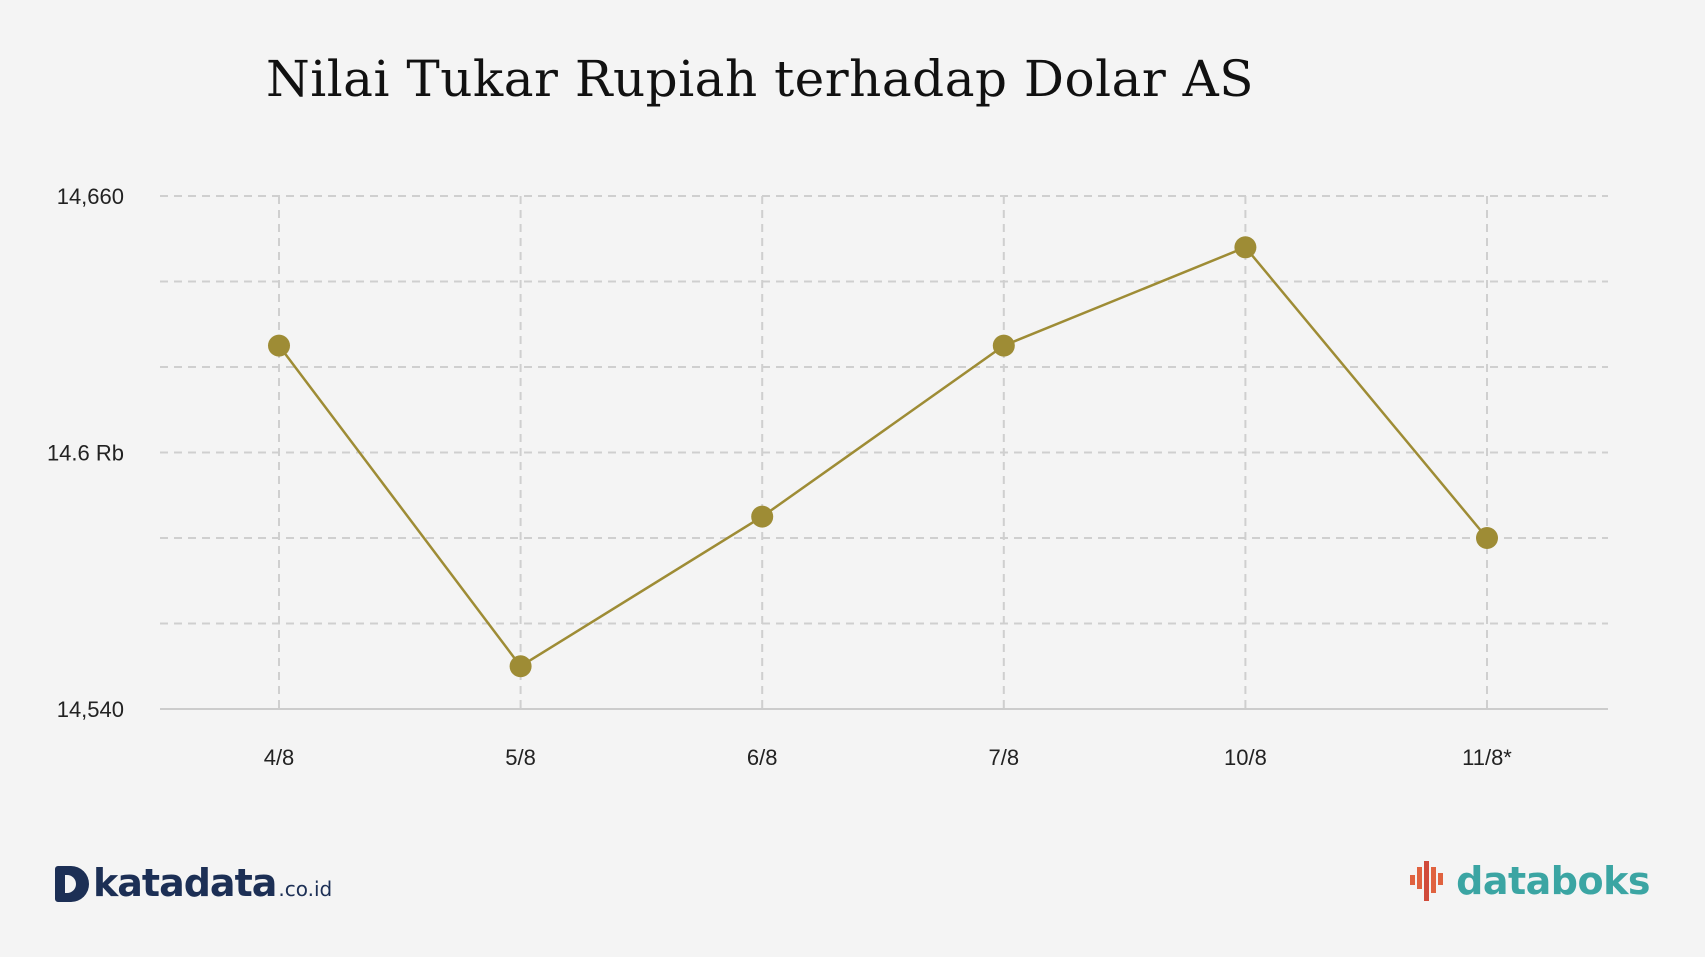 The image size is (1705, 957). Describe the element at coordinates (520, 757) in the screenshot. I see `x-tick-label: 5/8` at that location.